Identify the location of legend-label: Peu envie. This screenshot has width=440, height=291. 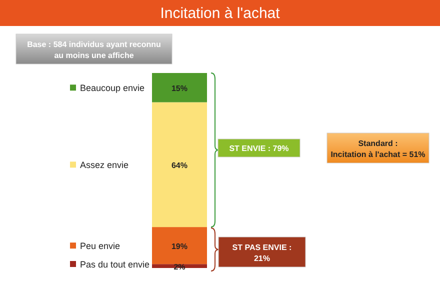
(100, 246).